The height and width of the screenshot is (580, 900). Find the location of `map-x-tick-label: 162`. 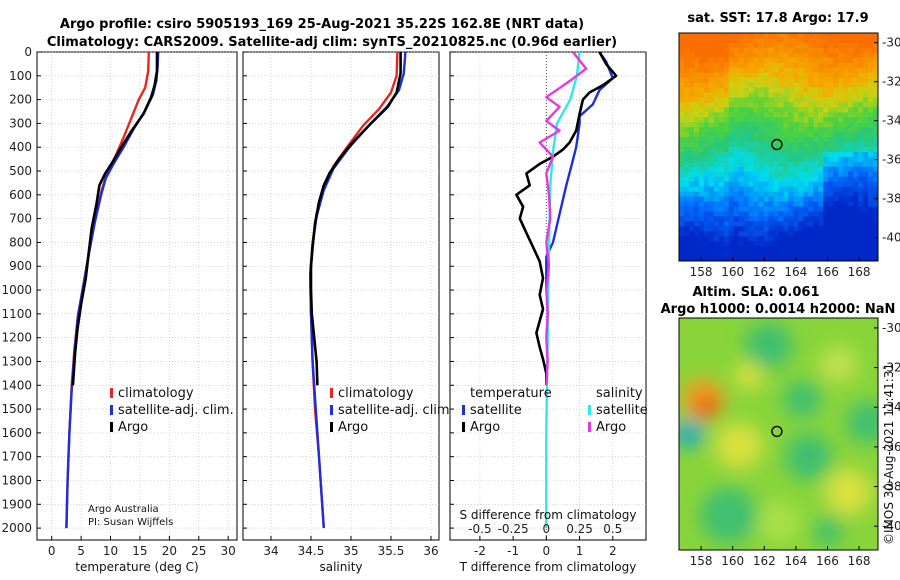

map-x-tick-label: 162 is located at coordinates (764, 561).